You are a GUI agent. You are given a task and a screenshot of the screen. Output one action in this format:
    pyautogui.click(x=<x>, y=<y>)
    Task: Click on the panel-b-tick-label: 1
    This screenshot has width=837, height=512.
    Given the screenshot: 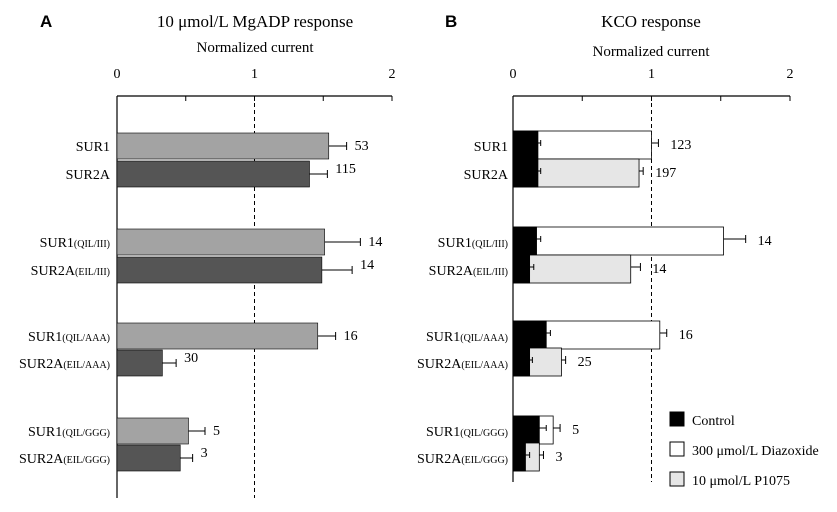 What is the action you would take?
    pyautogui.click(x=651, y=74)
    